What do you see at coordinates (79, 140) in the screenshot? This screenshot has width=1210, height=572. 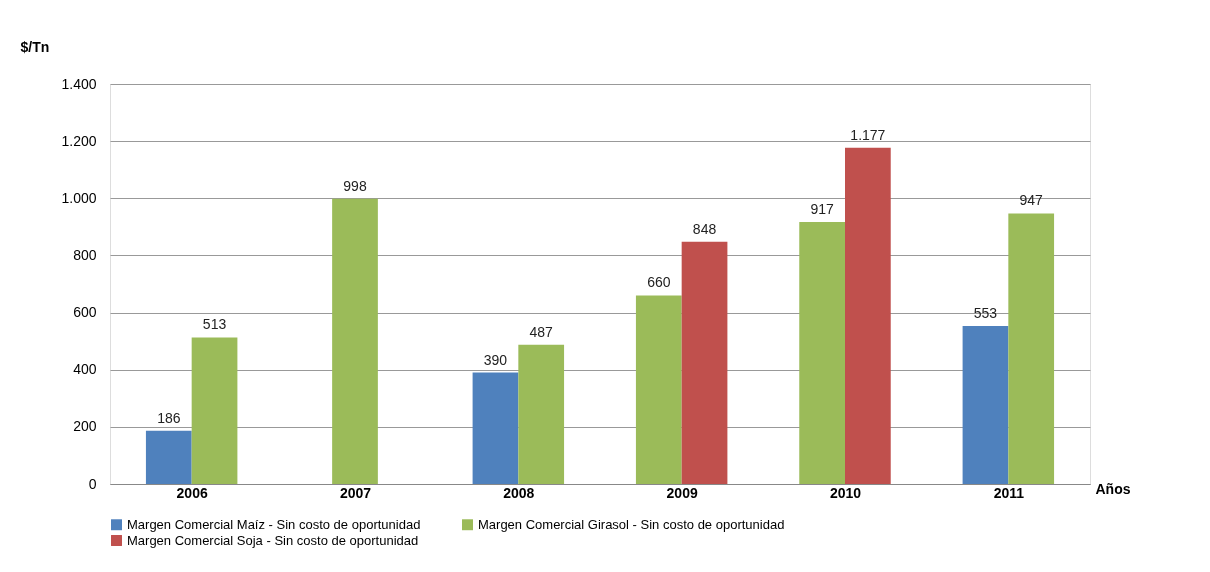 I see `y-tick-label: 1.200` at bounding box center [79, 140].